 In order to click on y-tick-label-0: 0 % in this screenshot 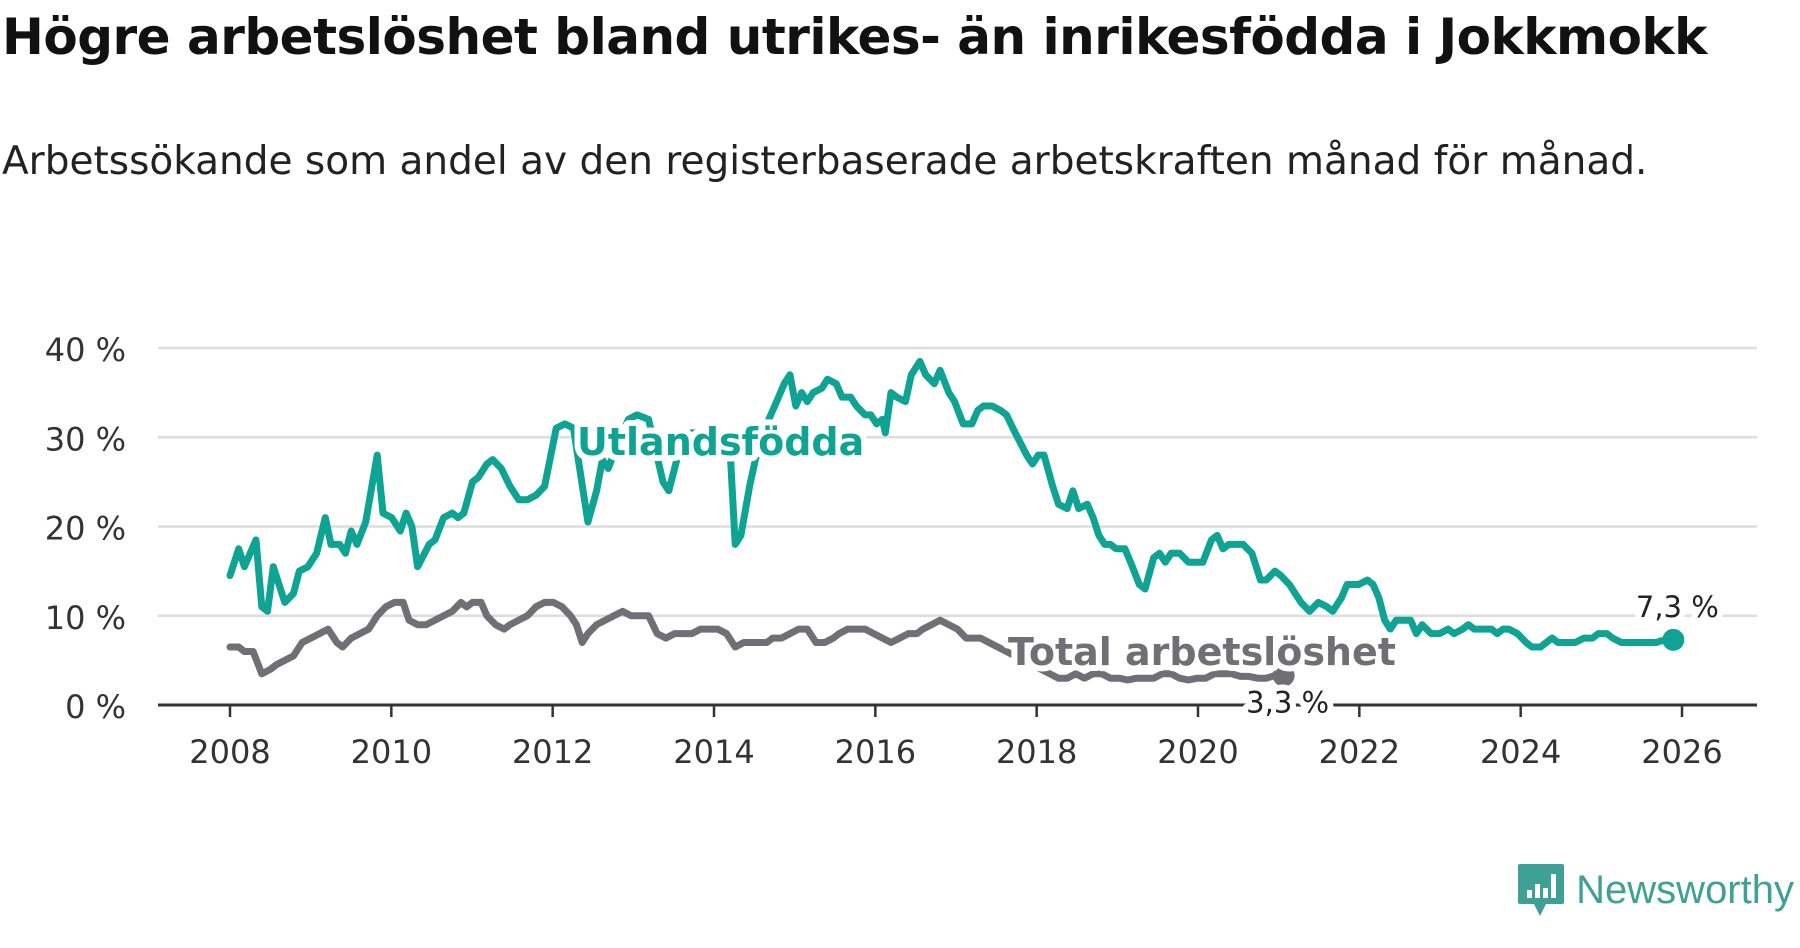, I will do `click(95, 707)`.